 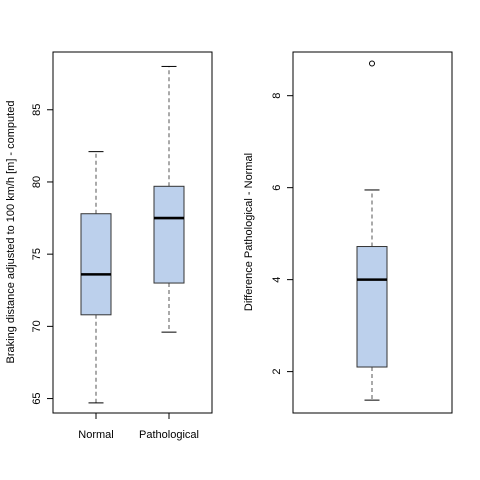 What do you see at coordinates (37, 110) in the screenshot?
I see `y-tick-label: 85` at bounding box center [37, 110].